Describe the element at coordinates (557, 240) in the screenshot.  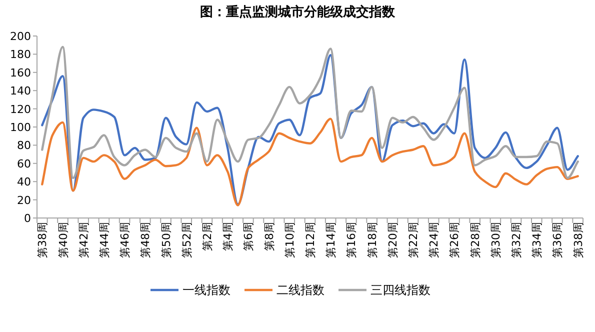
I see `x-tick-label: 第36周` at that location.